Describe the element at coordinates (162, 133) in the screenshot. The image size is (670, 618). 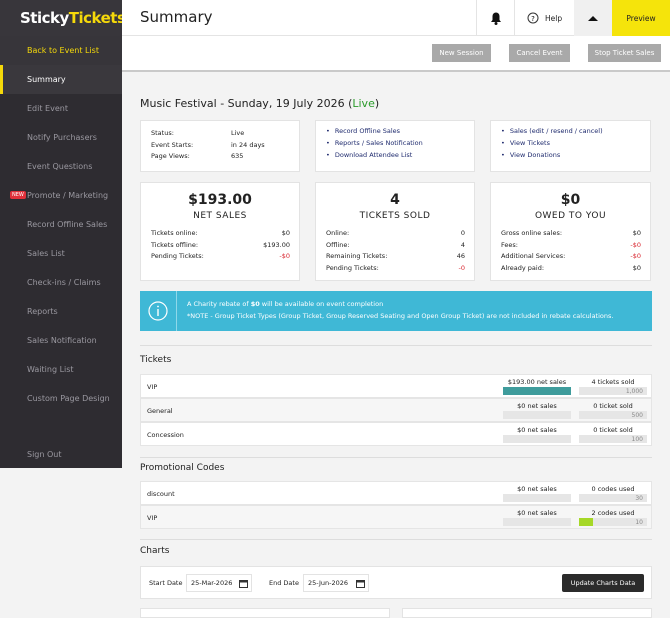
I see `info-label: Status:` at that location.